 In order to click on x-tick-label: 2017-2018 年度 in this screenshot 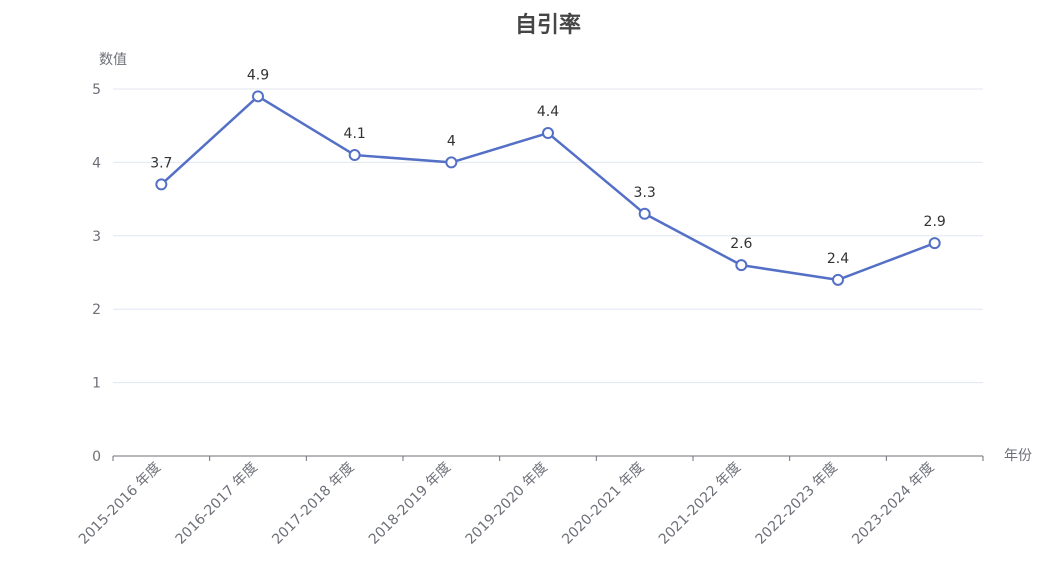, I will do `click(313, 504)`.